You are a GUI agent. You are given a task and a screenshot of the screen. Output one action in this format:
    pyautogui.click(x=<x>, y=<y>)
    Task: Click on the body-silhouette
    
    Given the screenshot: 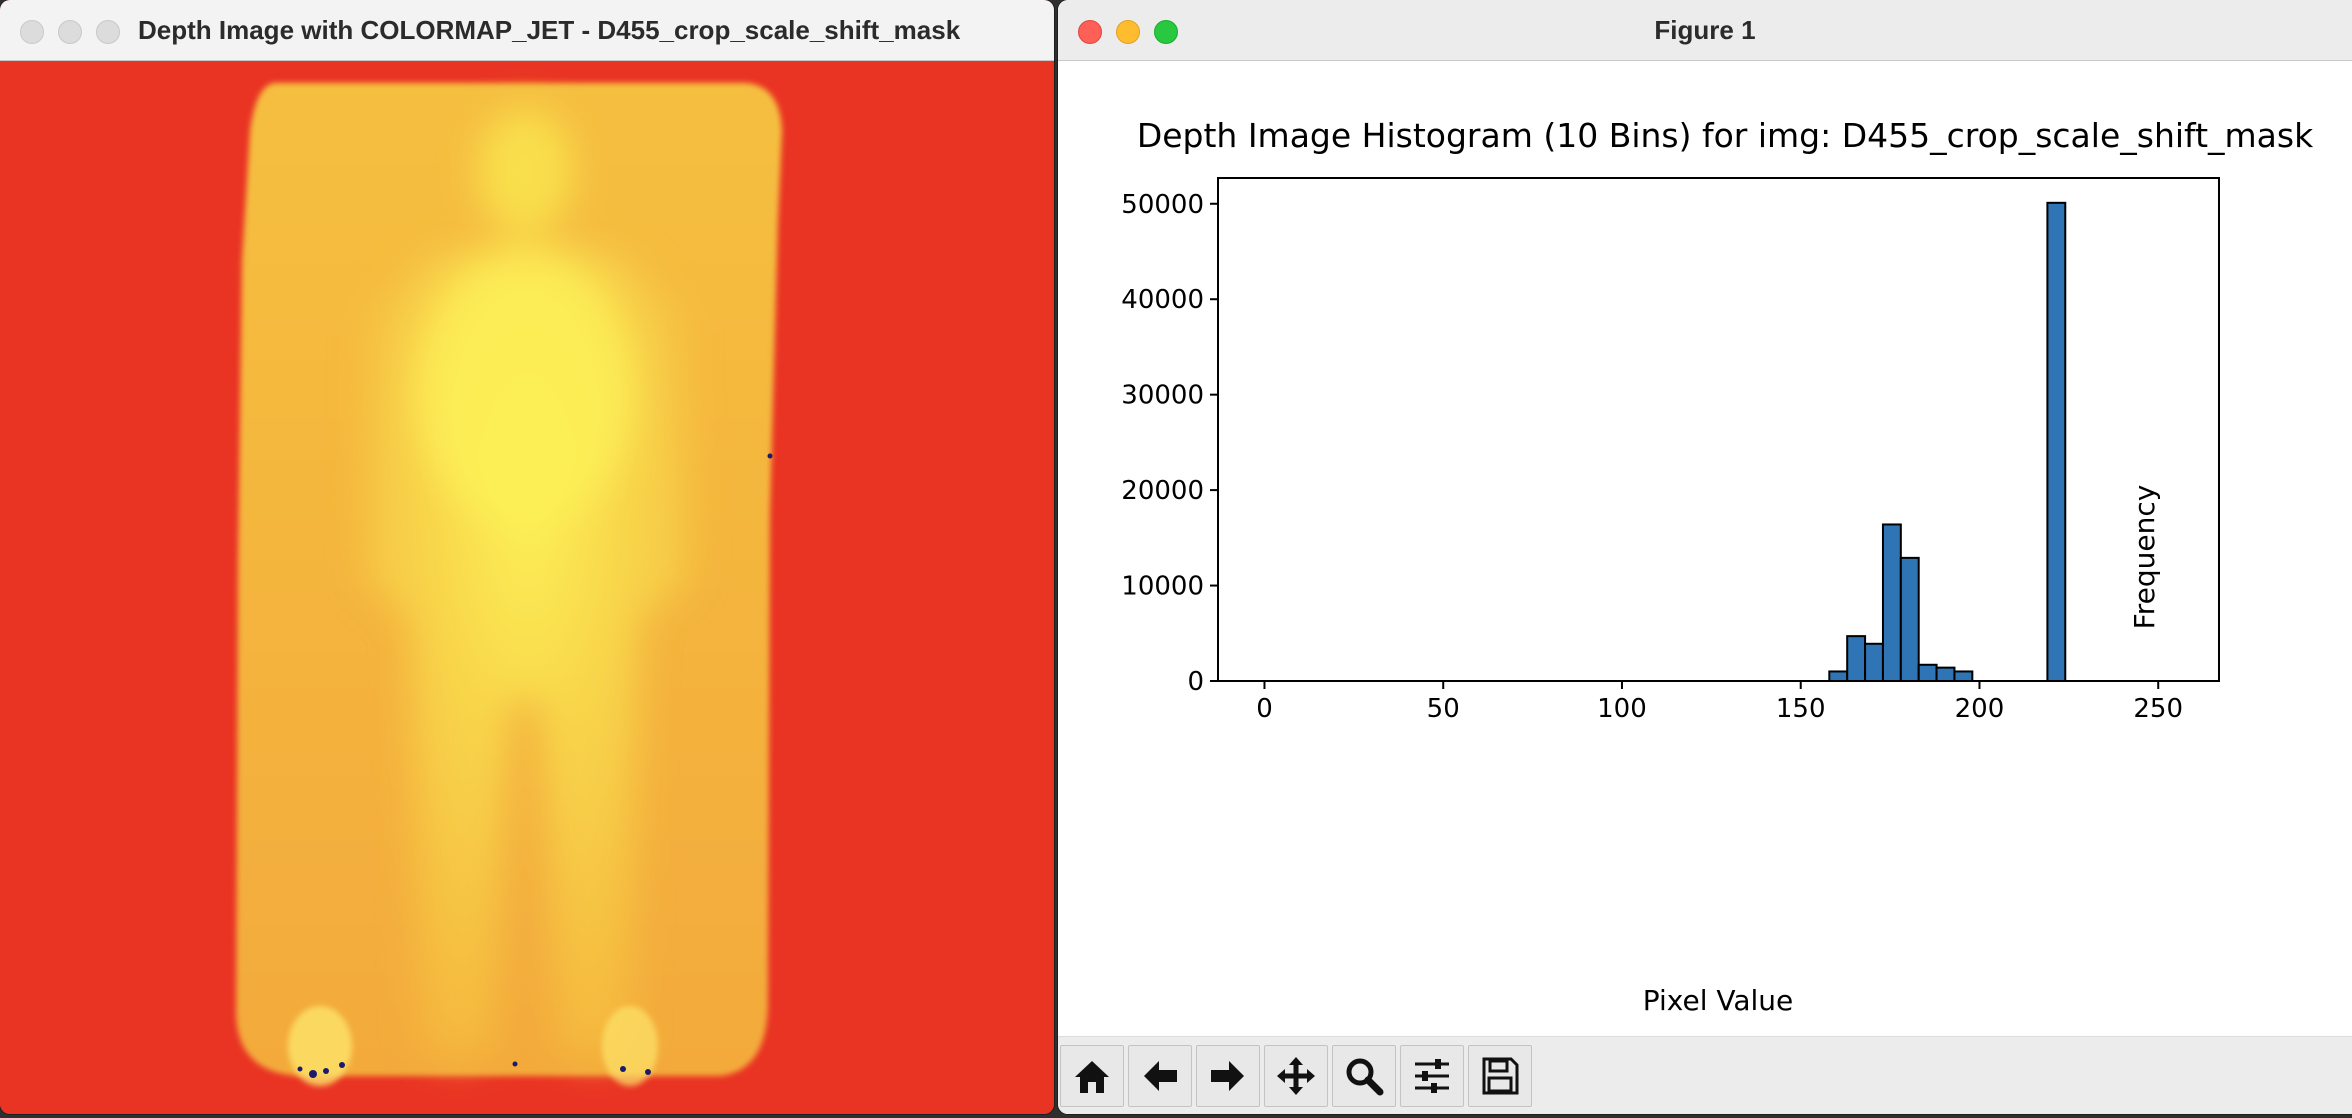 What is the action you would take?
    pyautogui.click(x=527, y=585)
    